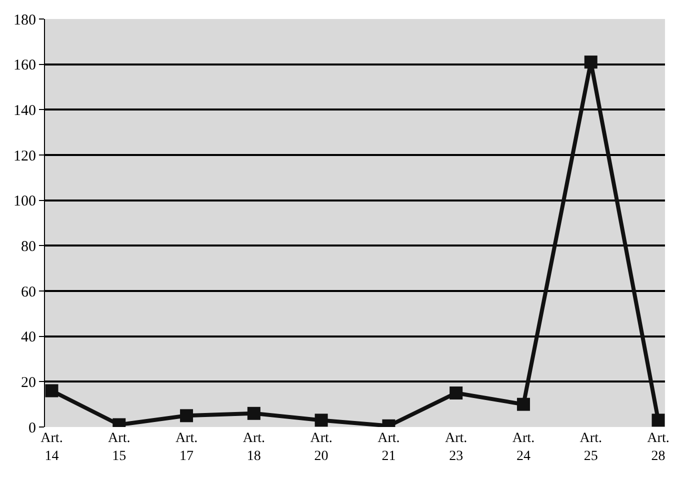 The width and height of the screenshot is (687, 477). Describe the element at coordinates (51, 447) in the screenshot. I see `x-tick-label: Art. 14` at that location.